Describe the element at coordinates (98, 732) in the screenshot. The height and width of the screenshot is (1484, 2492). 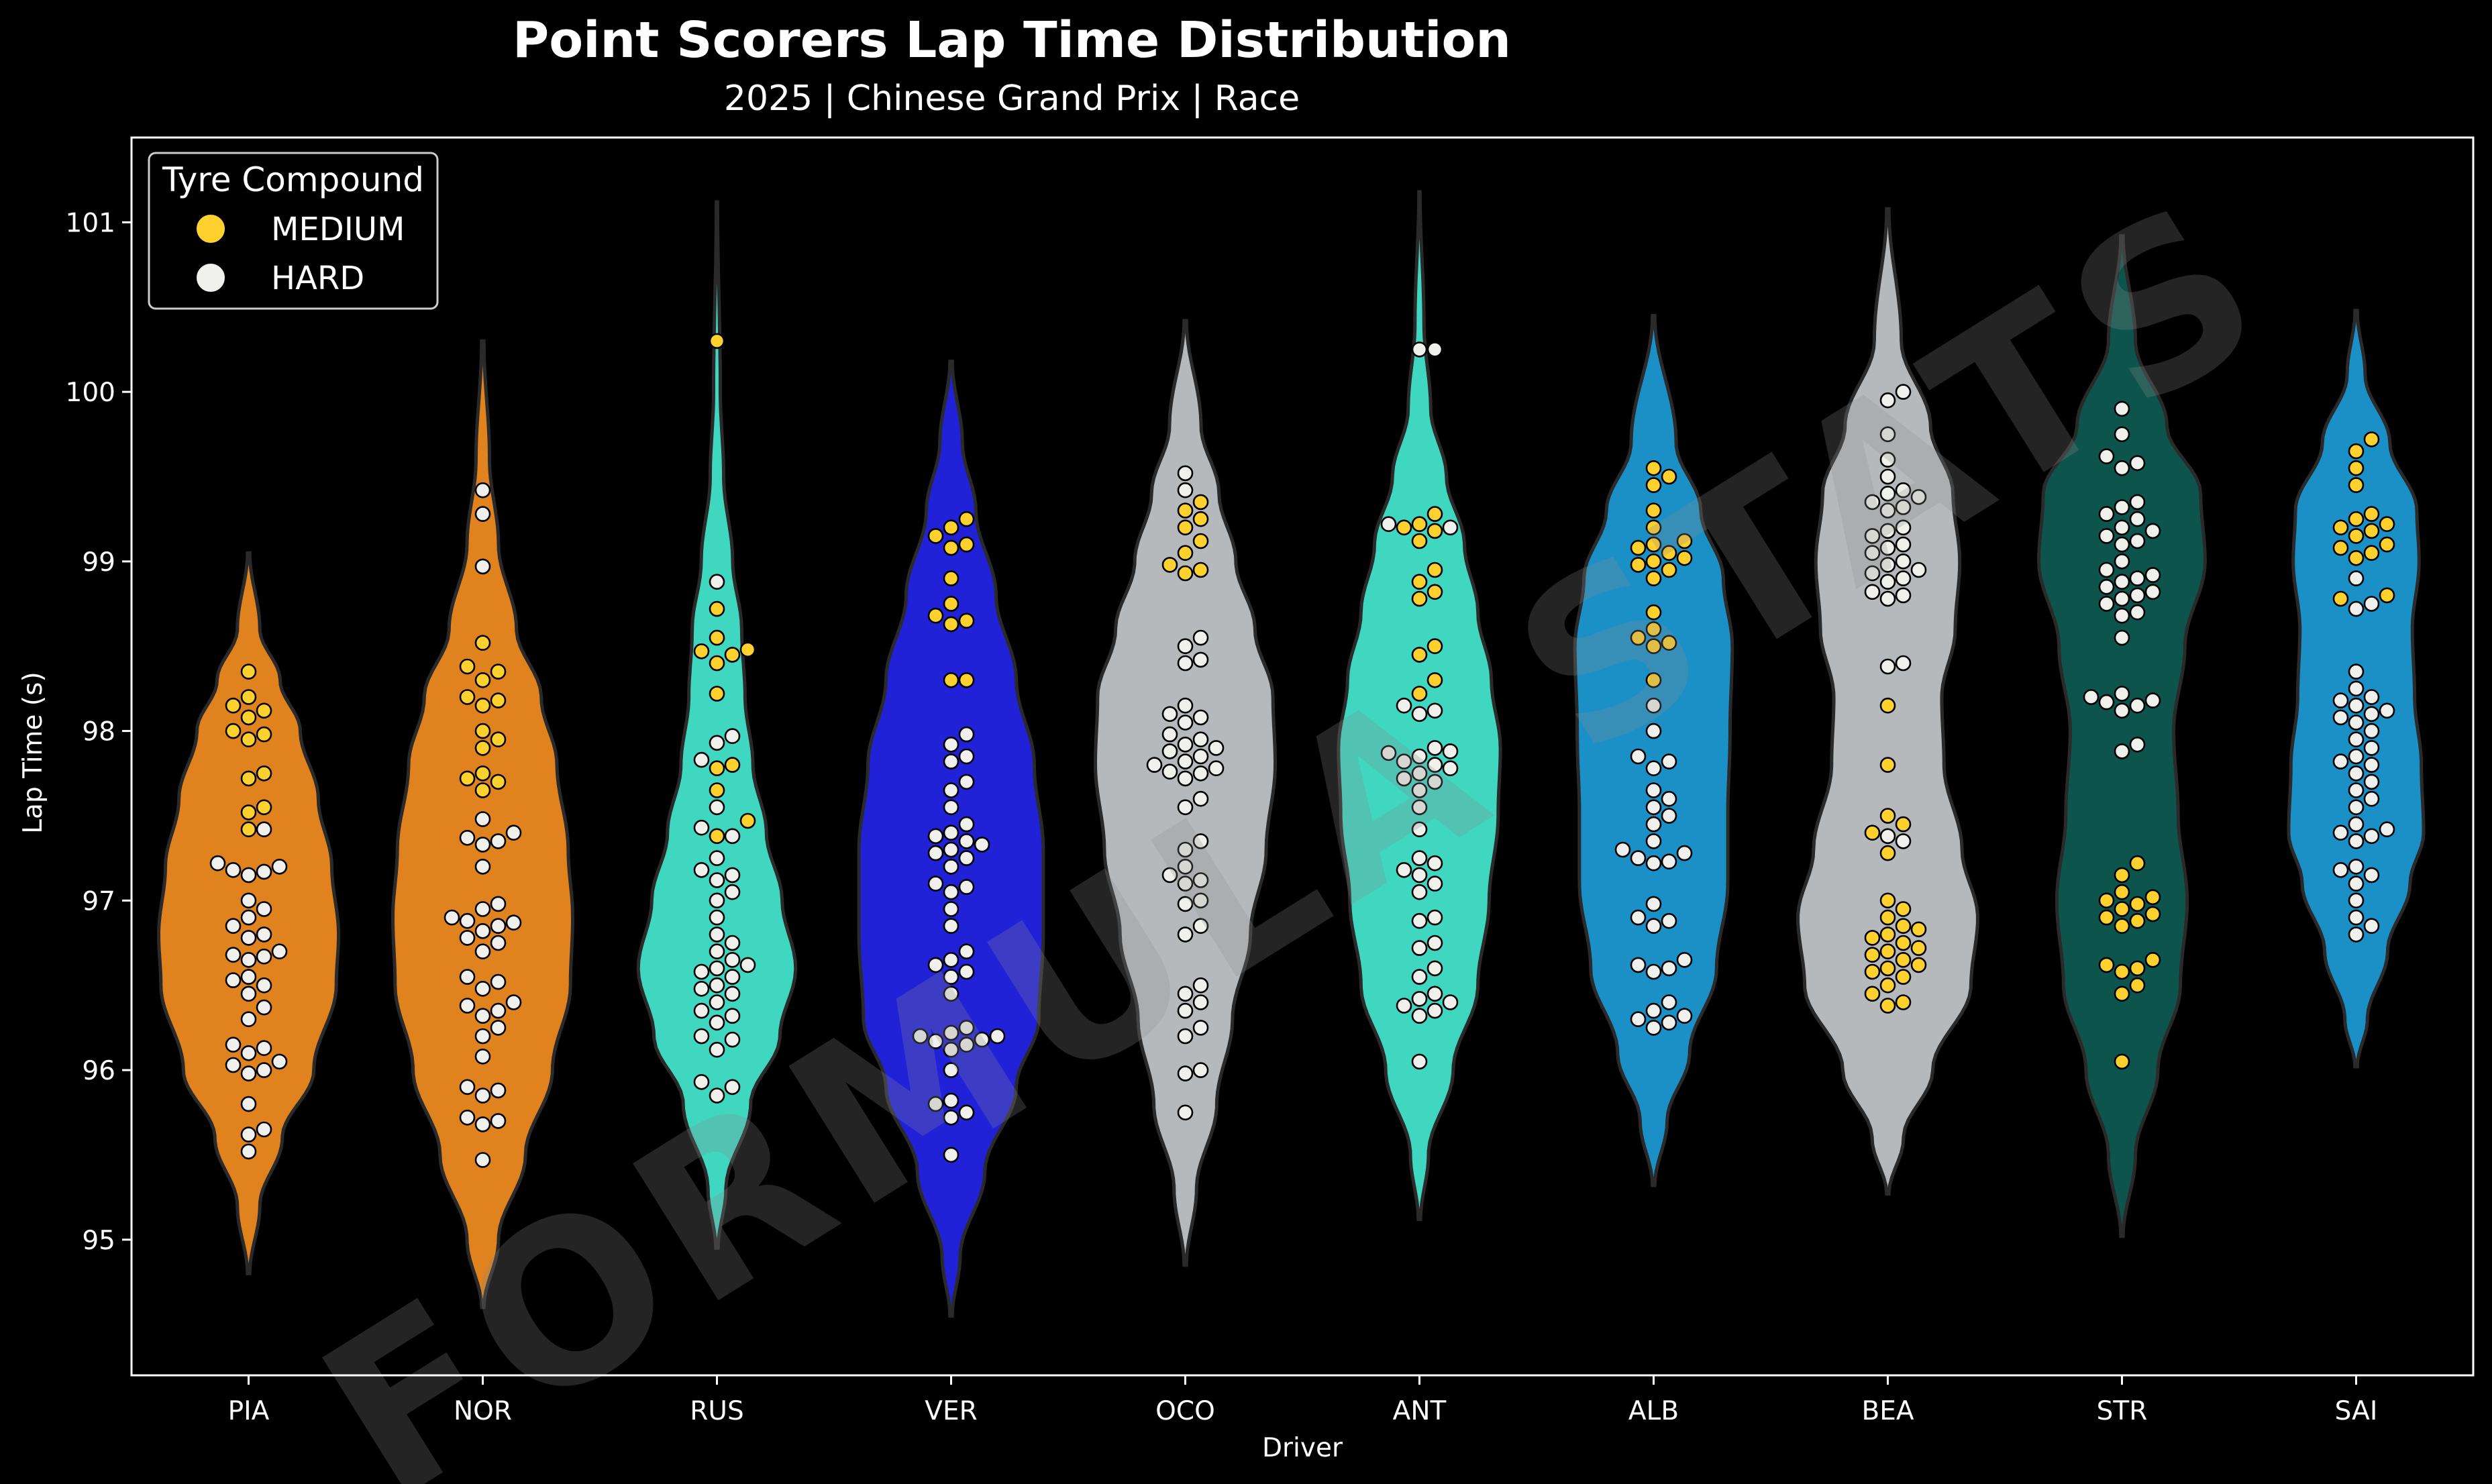
I see `y-tick-label: 98` at that location.